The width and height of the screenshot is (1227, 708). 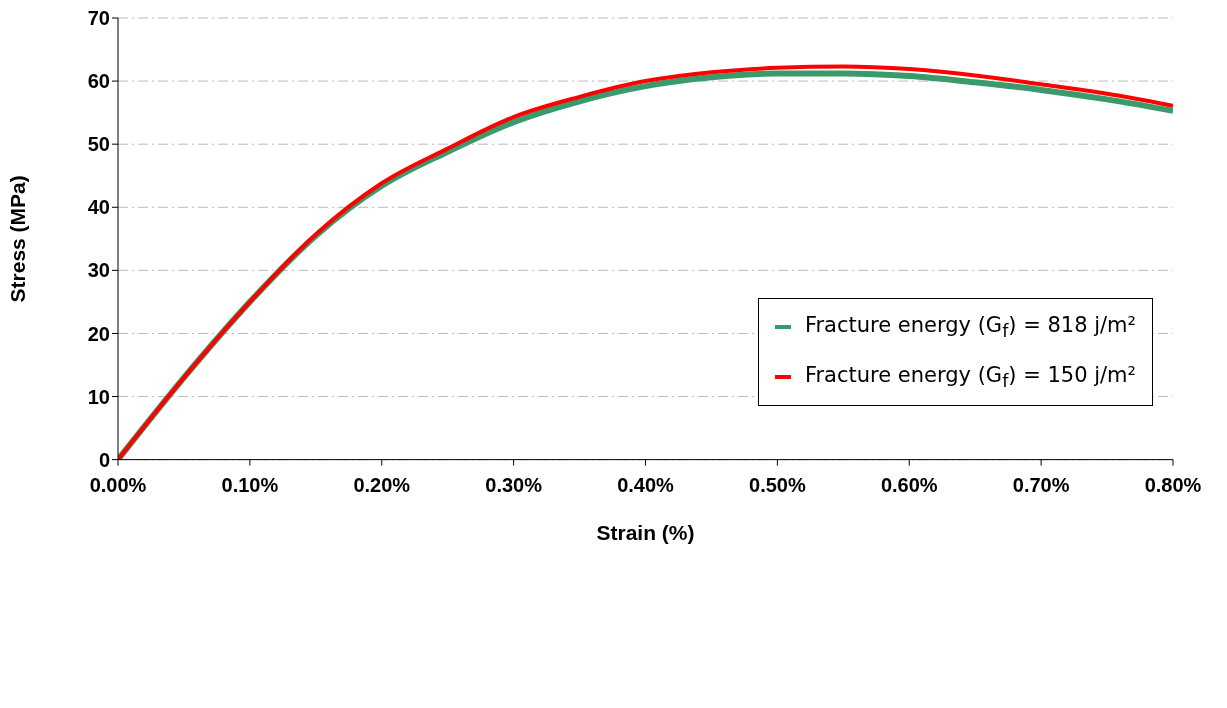 What do you see at coordinates (98, 144) in the screenshot?
I see `y-tick-label: 50` at bounding box center [98, 144].